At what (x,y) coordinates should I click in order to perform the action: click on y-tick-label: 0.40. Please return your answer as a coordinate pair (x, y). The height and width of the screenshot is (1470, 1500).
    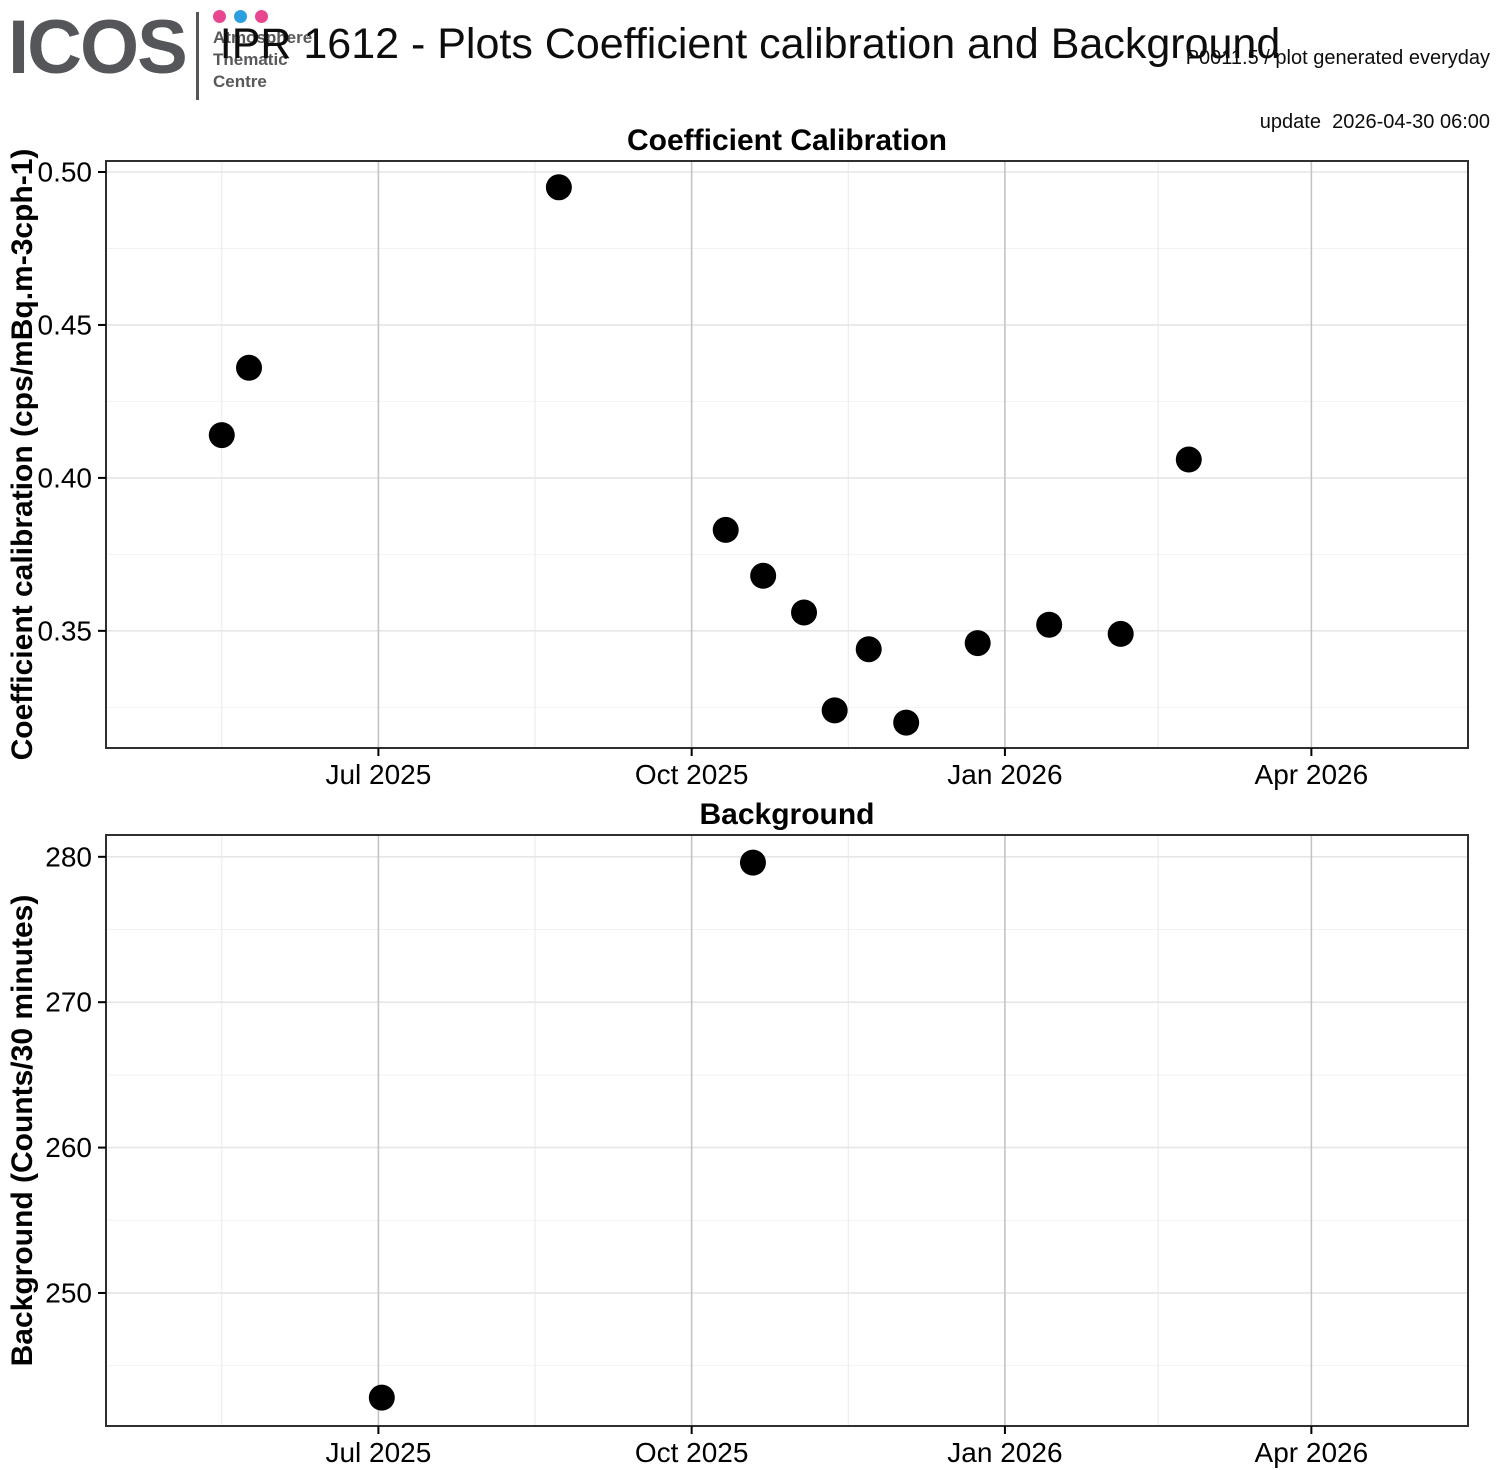
    Looking at the image, I should click on (65, 477).